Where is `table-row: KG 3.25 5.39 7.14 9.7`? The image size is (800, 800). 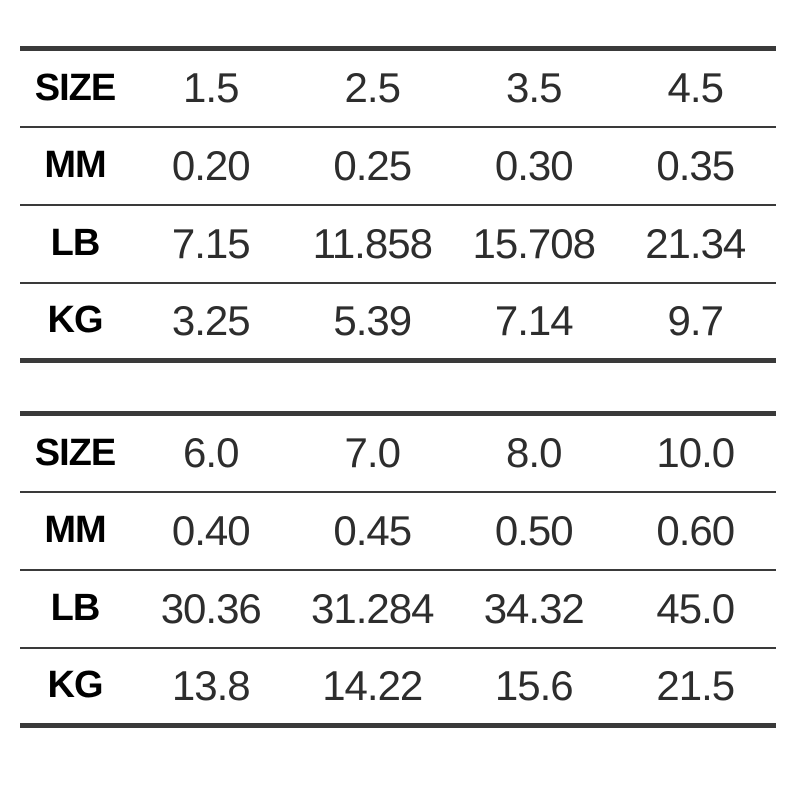
table-row: KG 3.25 5.39 7.14 9.7 is located at coordinates (398, 322).